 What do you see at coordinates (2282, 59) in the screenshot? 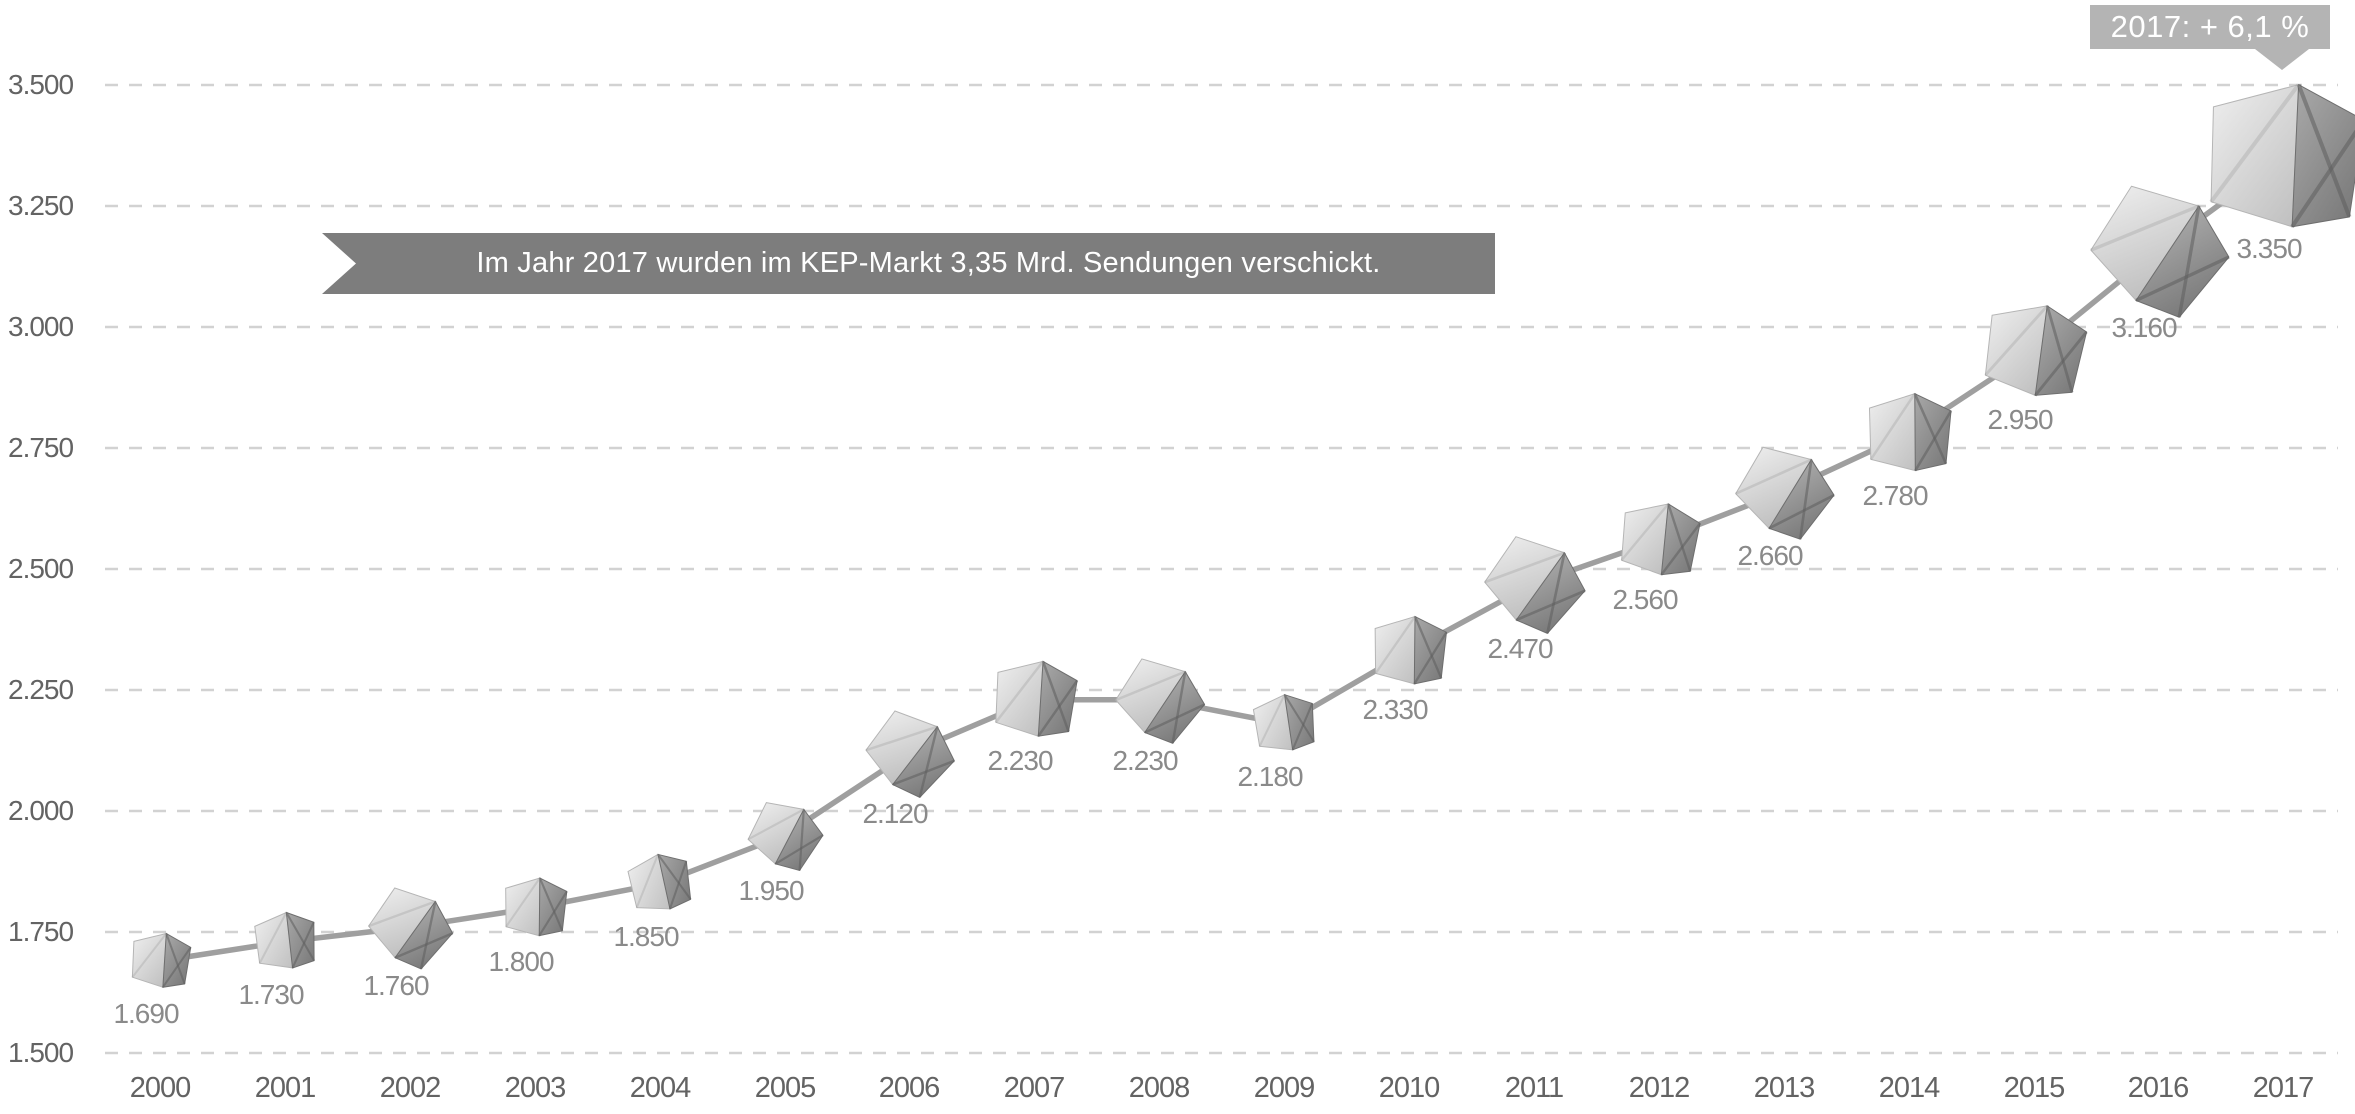
I see `badge-pointer-icon` at bounding box center [2282, 59].